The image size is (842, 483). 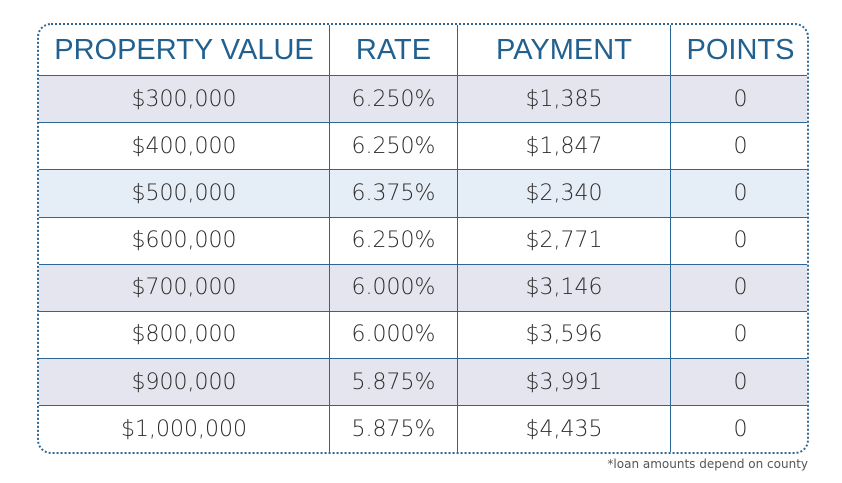 I want to click on table-row: $700,000 6.000% $3,146 0, so click(x=423, y=287).